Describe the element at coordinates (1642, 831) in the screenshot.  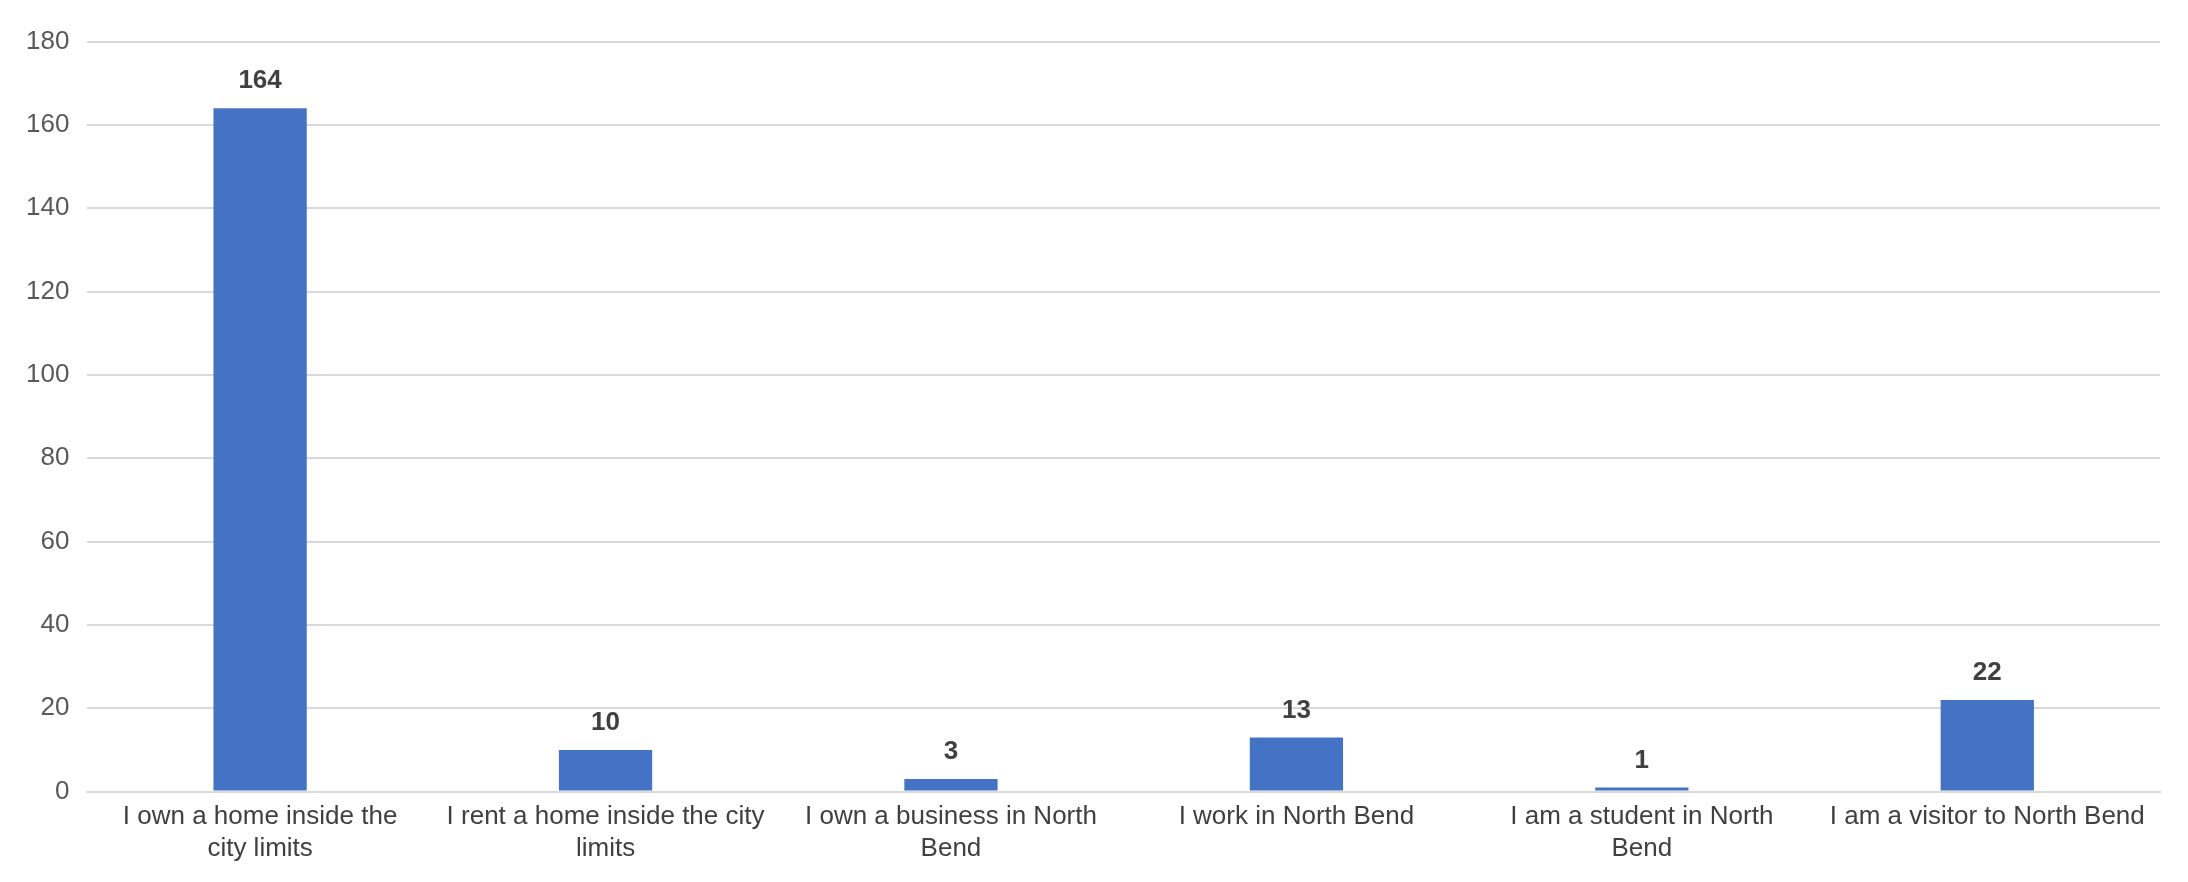
I see `x-tick-label: I am a student in North Bend` at that location.